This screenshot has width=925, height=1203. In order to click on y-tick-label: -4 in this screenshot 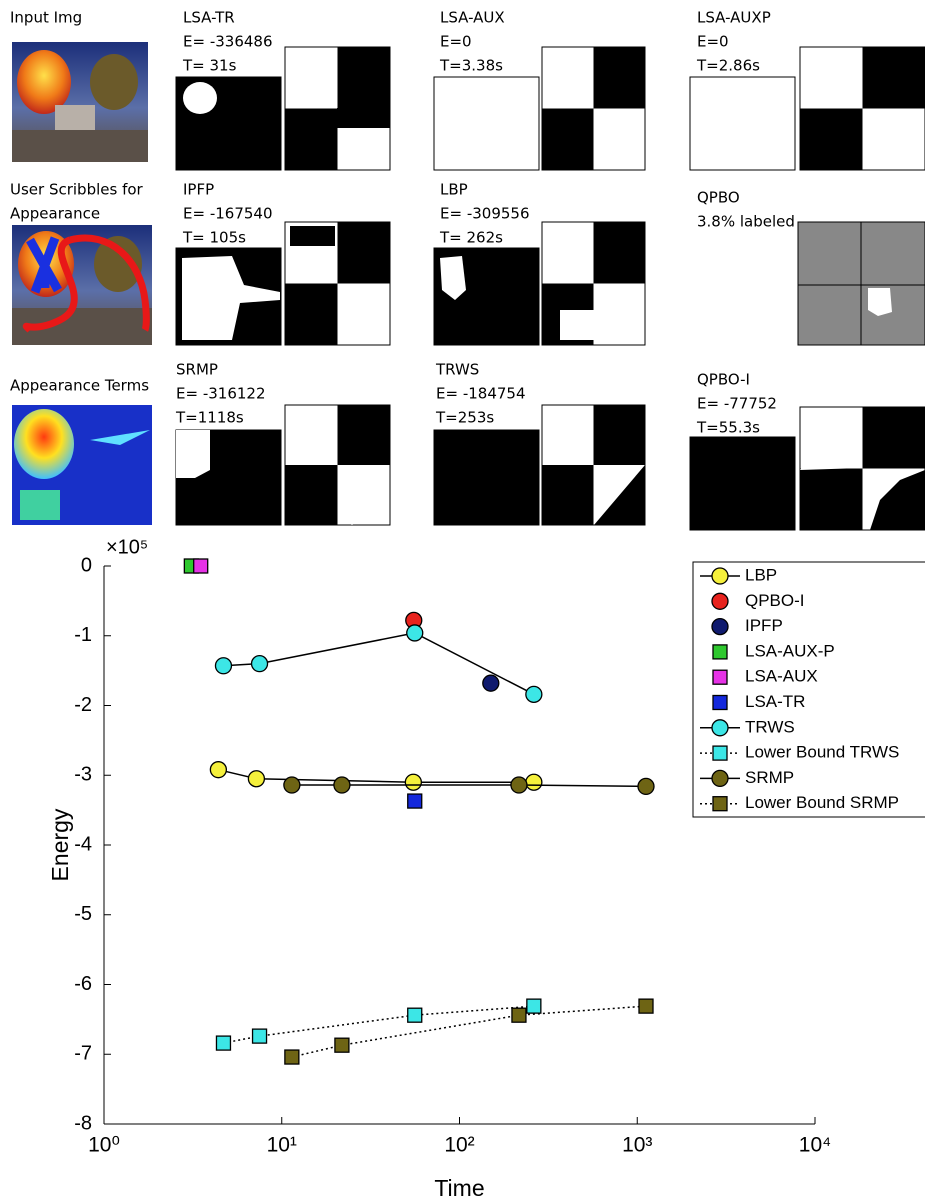, I will do `click(83, 844)`.